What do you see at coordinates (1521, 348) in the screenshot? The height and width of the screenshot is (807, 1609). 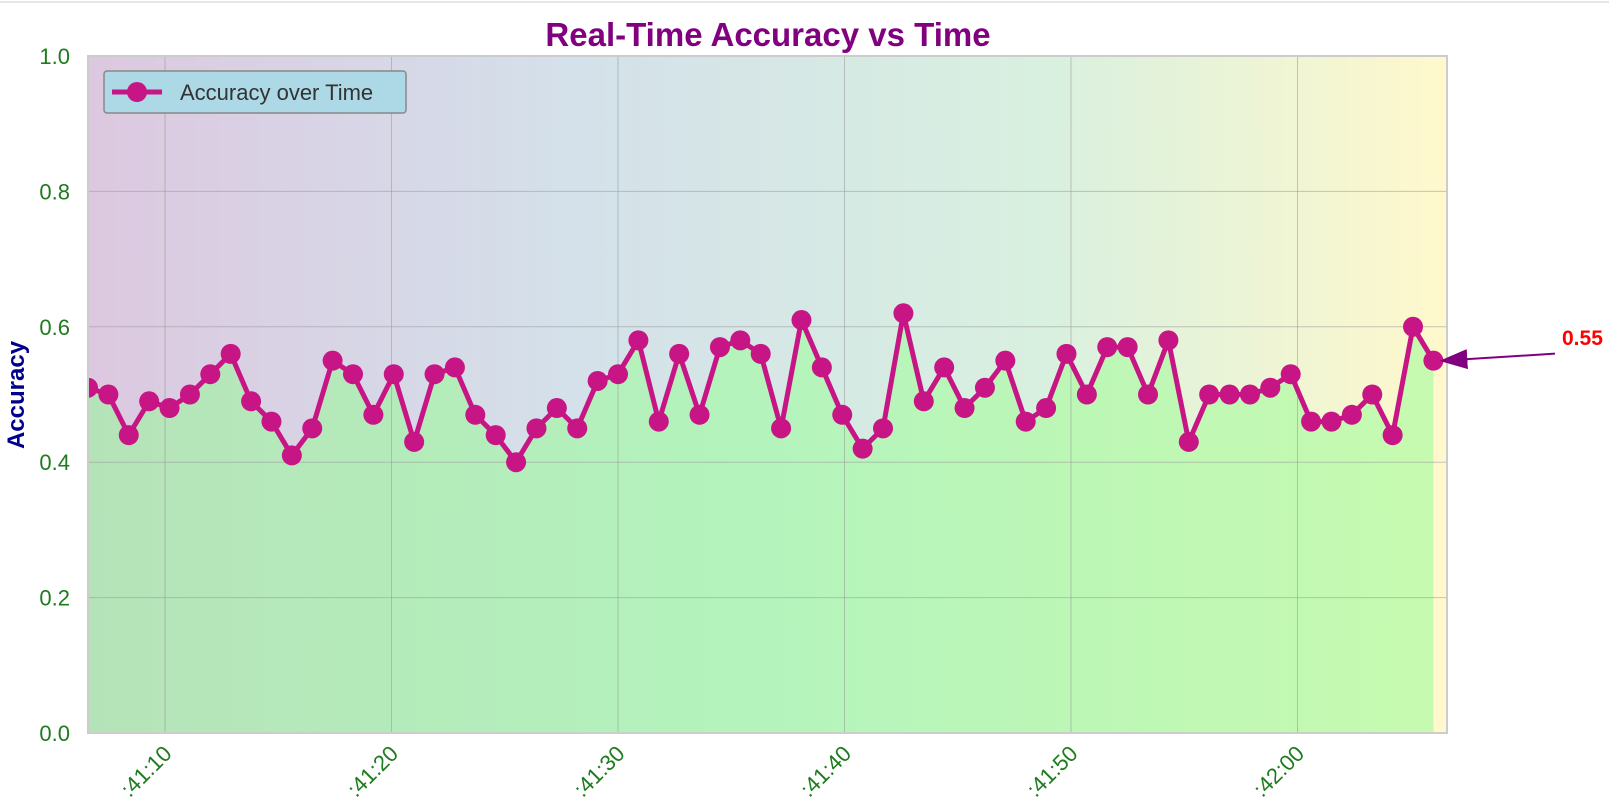 I see `last-value-annotation: 0.55` at bounding box center [1521, 348].